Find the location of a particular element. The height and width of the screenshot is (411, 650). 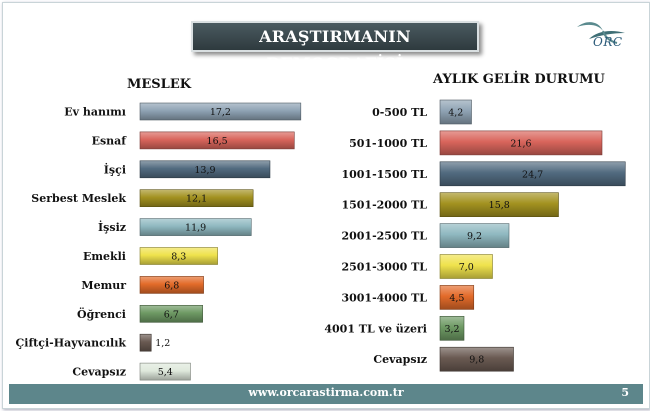

meslek-value-label-5: 8,3 is located at coordinates (178, 257).